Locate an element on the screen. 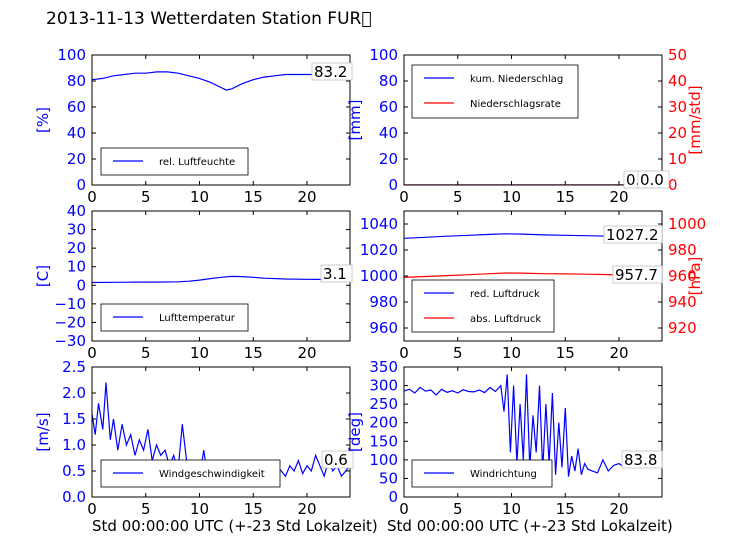  y-tick-label: 0.5 is located at coordinates (74, 471).